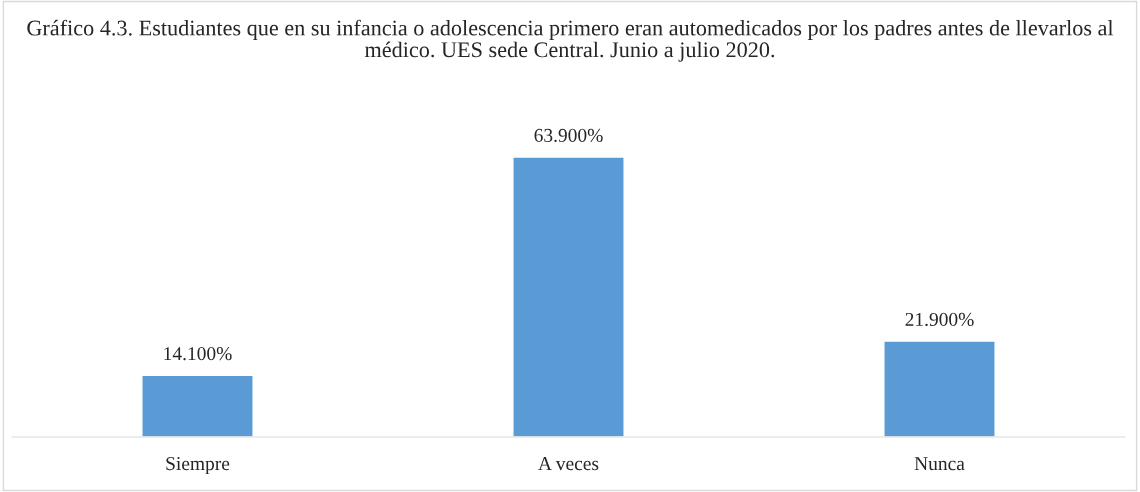 Image resolution: width=1140 pixels, height=492 pixels. What do you see at coordinates (570, 40) in the screenshot?
I see `chart-title: Gráfico 4.3. Estudiantes que en su infancia o adolescencia primero eran automedicados por los padres antes de llevarlos al médico. UES sede Central. Junio a julio 2020.` at bounding box center [570, 40].